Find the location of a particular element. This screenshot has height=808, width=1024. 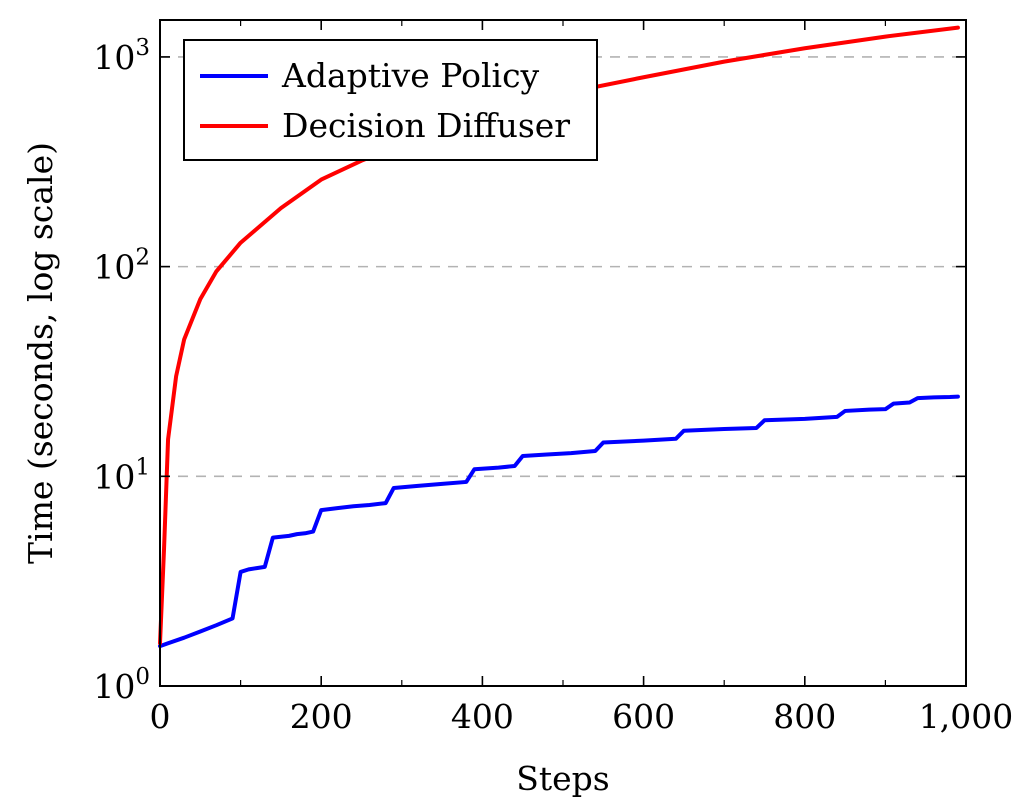

y-tick-label: 10¹ is located at coordinates (121, 475).